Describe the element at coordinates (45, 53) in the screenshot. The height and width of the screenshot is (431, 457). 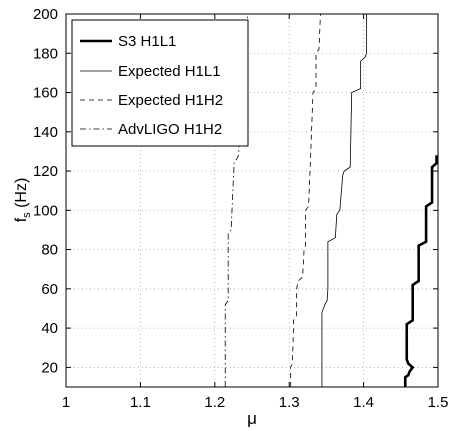
I see `y-tick-label: 180` at that location.